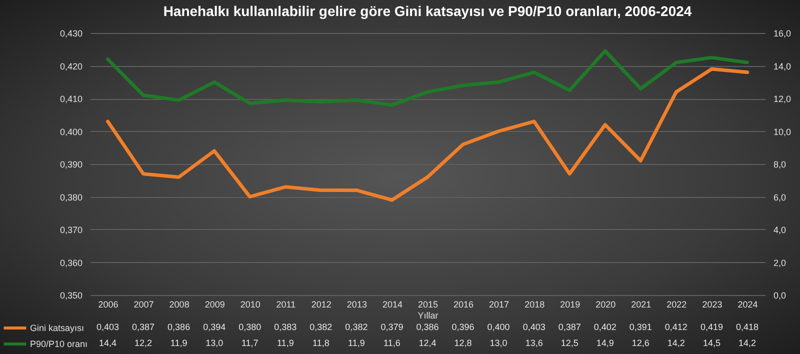 The width and height of the screenshot is (800, 354). Describe the element at coordinates (605, 327) in the screenshot. I see `data-label: 0,402` at that location.